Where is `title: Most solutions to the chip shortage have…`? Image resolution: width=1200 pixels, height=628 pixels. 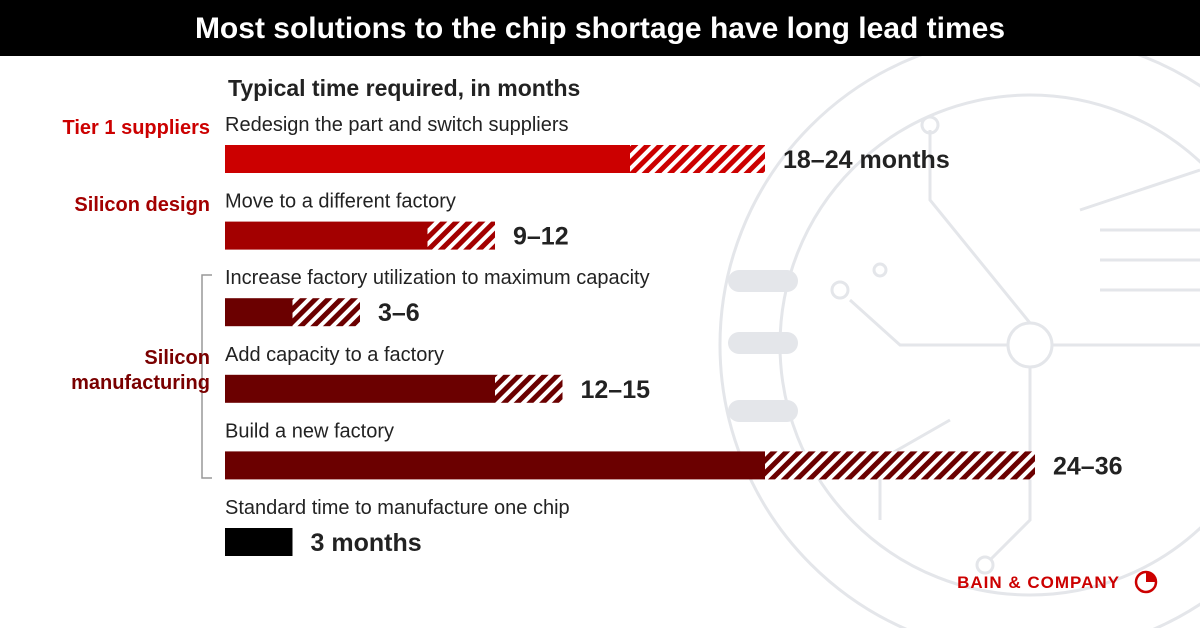
title: Most solutions to the chip shortage have… is located at coordinates (600, 28).